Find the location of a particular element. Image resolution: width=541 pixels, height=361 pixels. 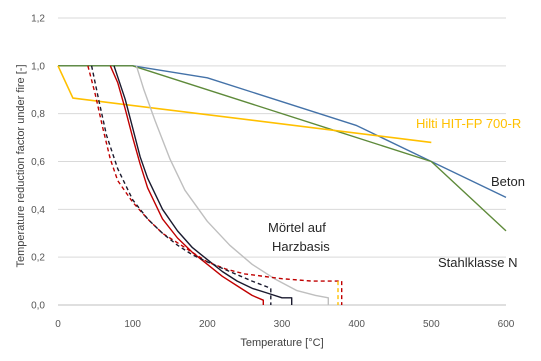

annotation-stahlklasse: Stahlklasse N is located at coordinates (477, 262).